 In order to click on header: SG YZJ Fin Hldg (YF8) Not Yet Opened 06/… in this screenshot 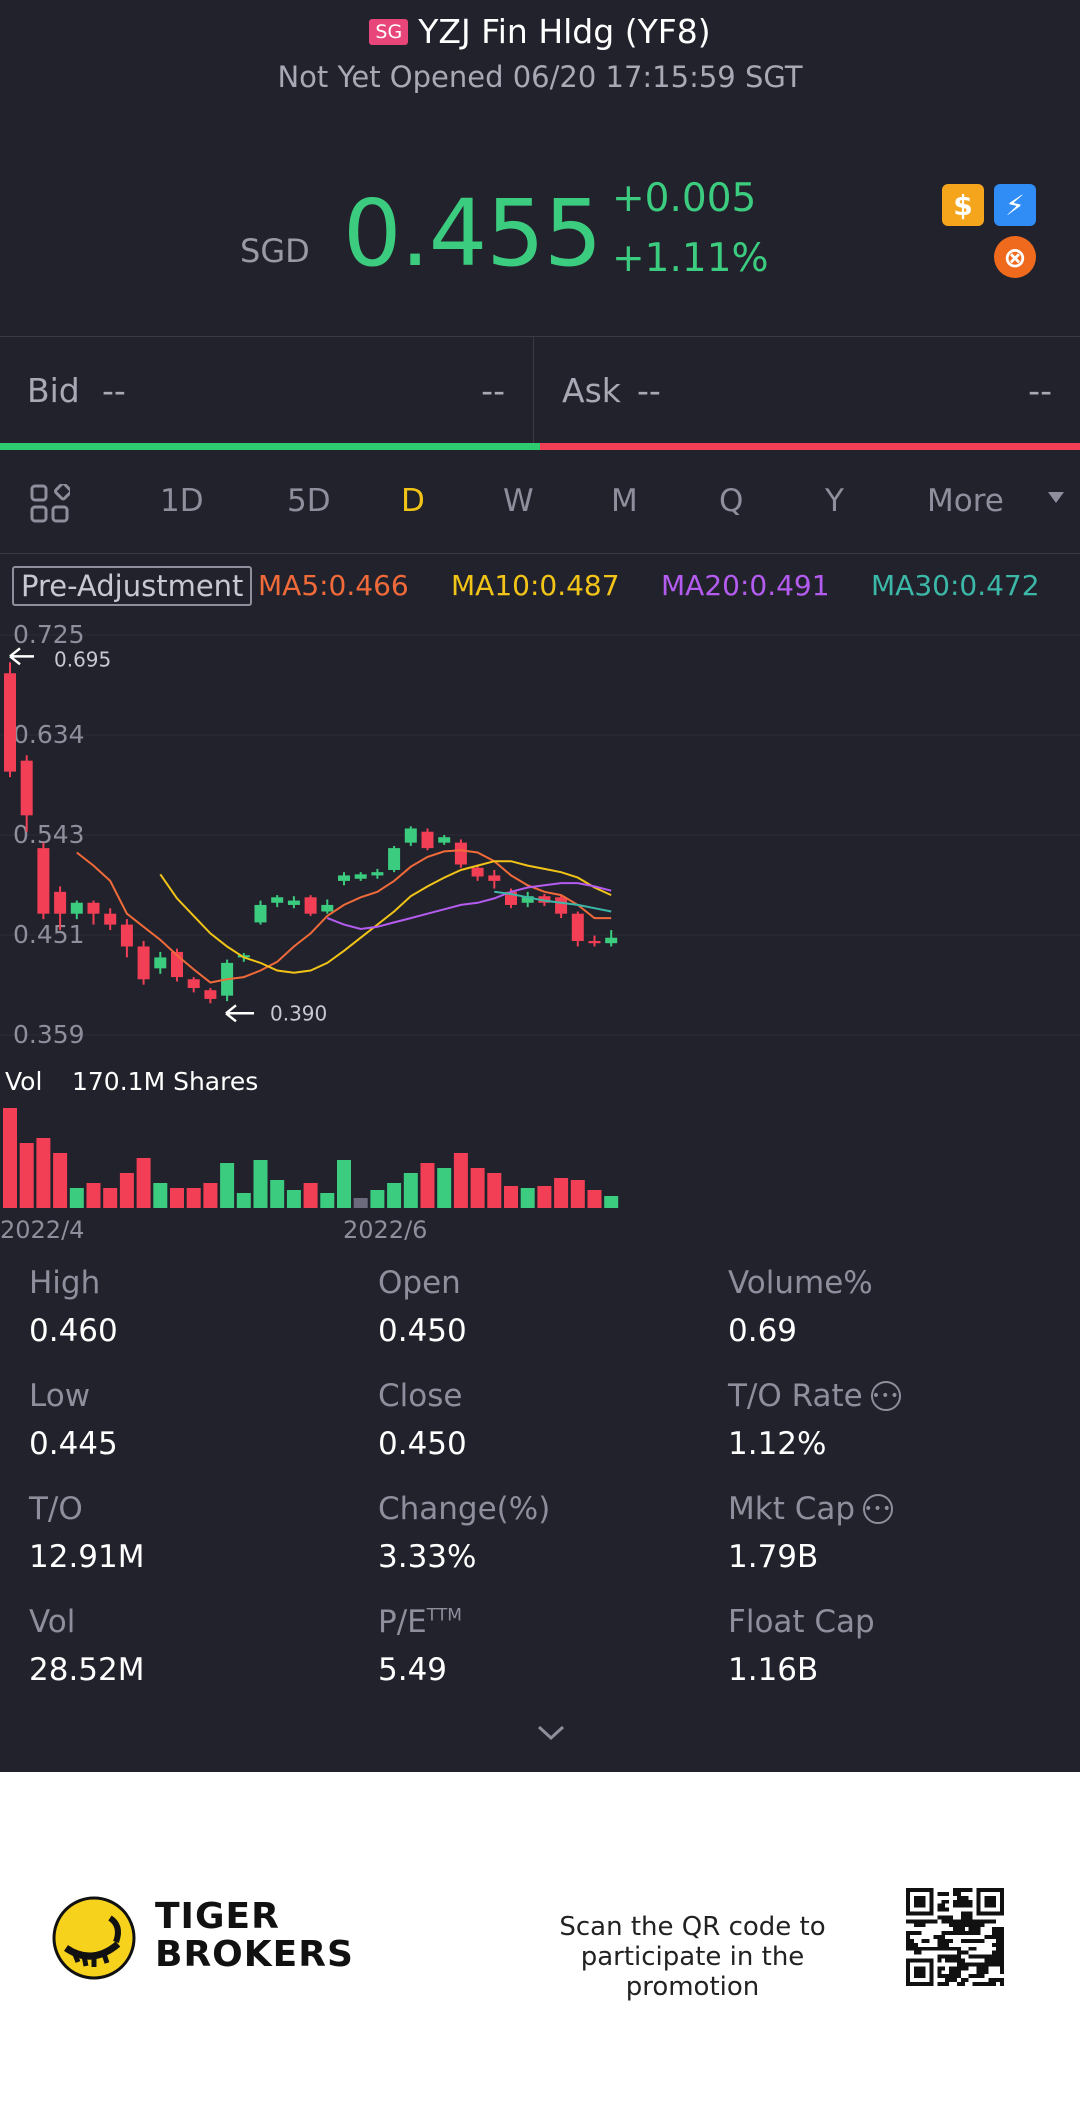, I will do `click(540, 55)`.